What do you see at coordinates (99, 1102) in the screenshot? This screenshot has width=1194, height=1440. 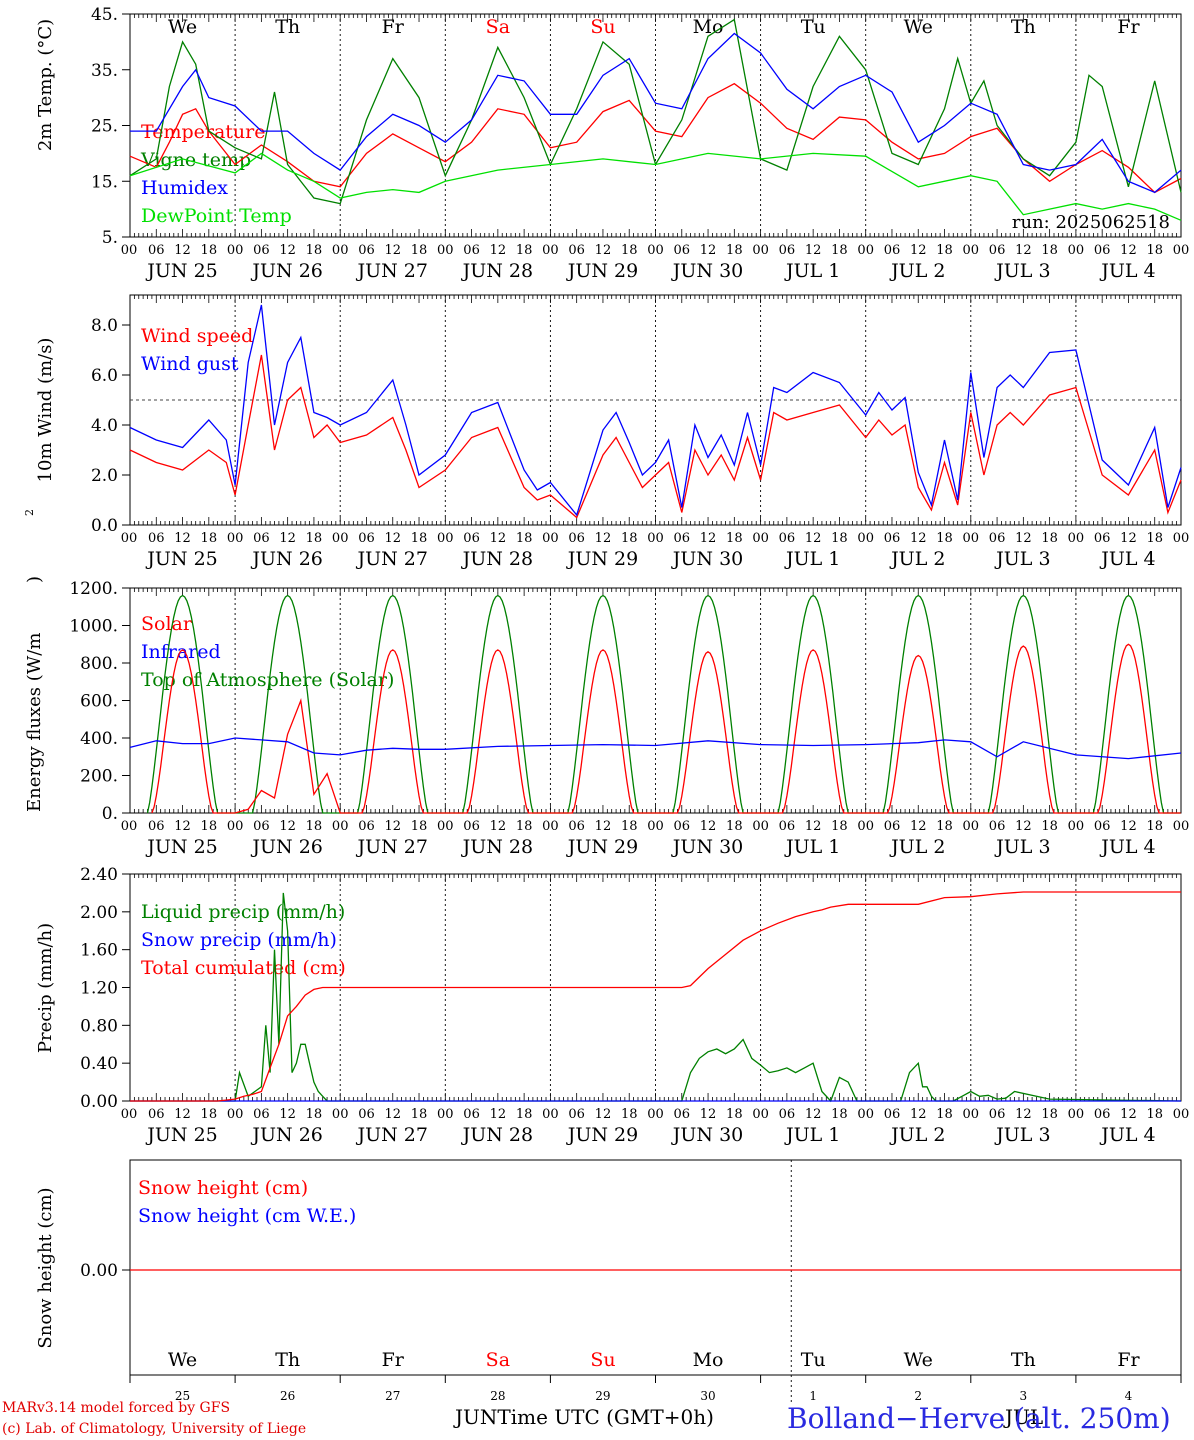 I see `y-tick-label: 0.00` at bounding box center [99, 1102].